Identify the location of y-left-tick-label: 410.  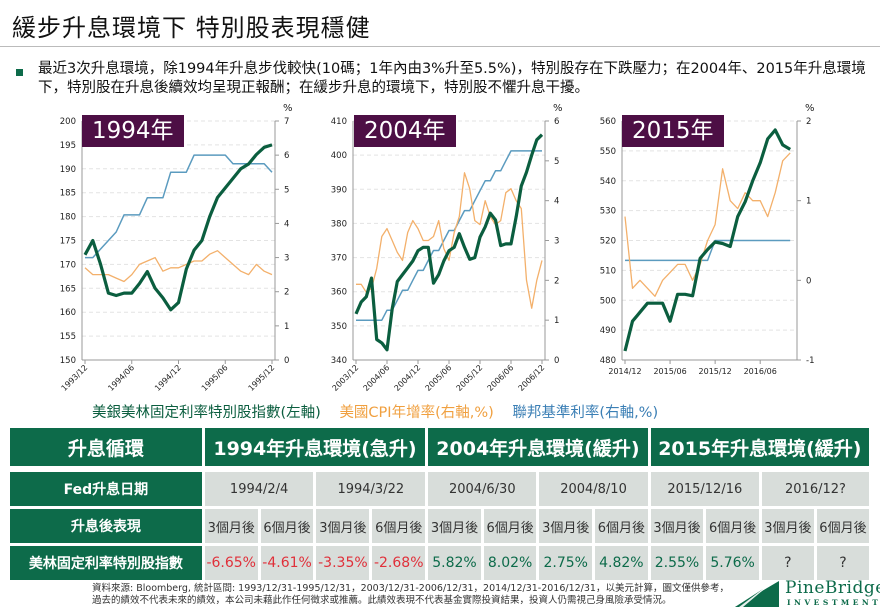
(339, 122).